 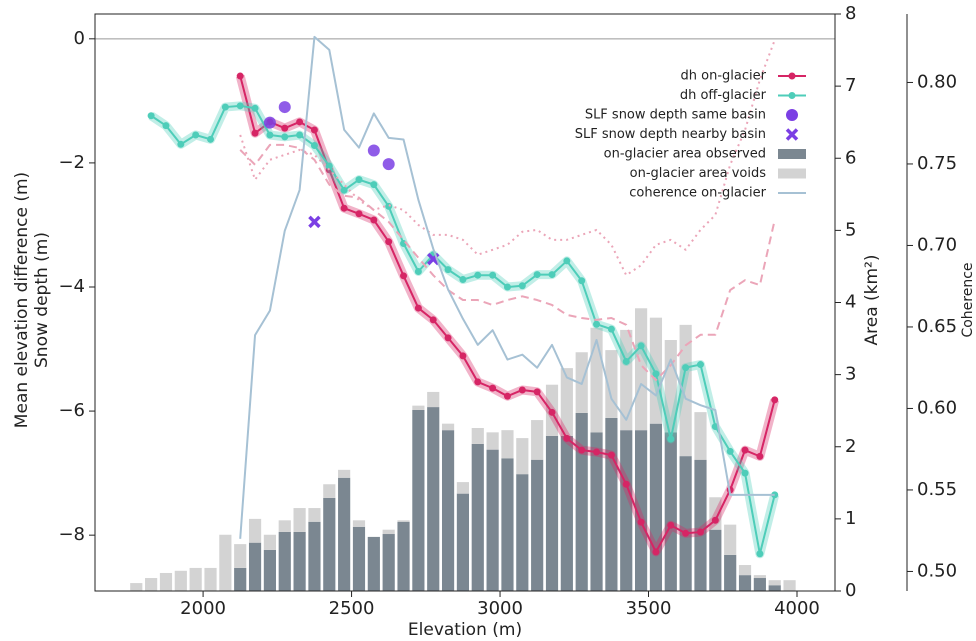 I want to click on legend-entry: coherence on-glacier, so click(x=717, y=193).